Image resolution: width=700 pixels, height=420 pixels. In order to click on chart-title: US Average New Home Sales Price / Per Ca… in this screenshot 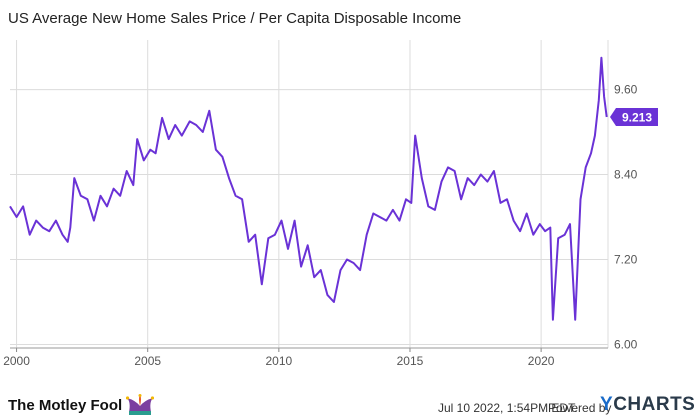, I will do `click(235, 18)`.